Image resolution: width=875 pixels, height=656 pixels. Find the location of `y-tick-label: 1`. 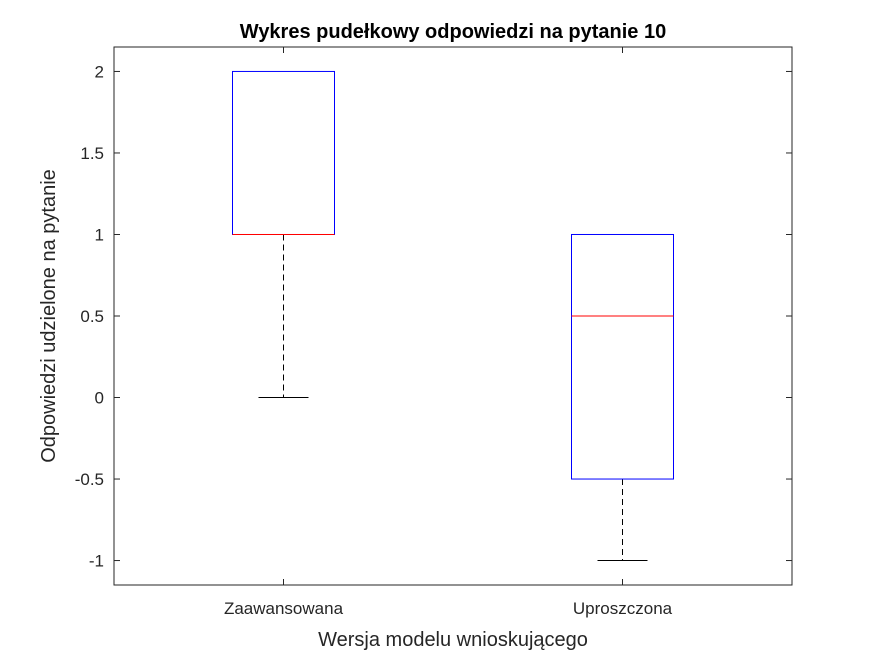

y-tick-label: 1 is located at coordinates (99, 234).